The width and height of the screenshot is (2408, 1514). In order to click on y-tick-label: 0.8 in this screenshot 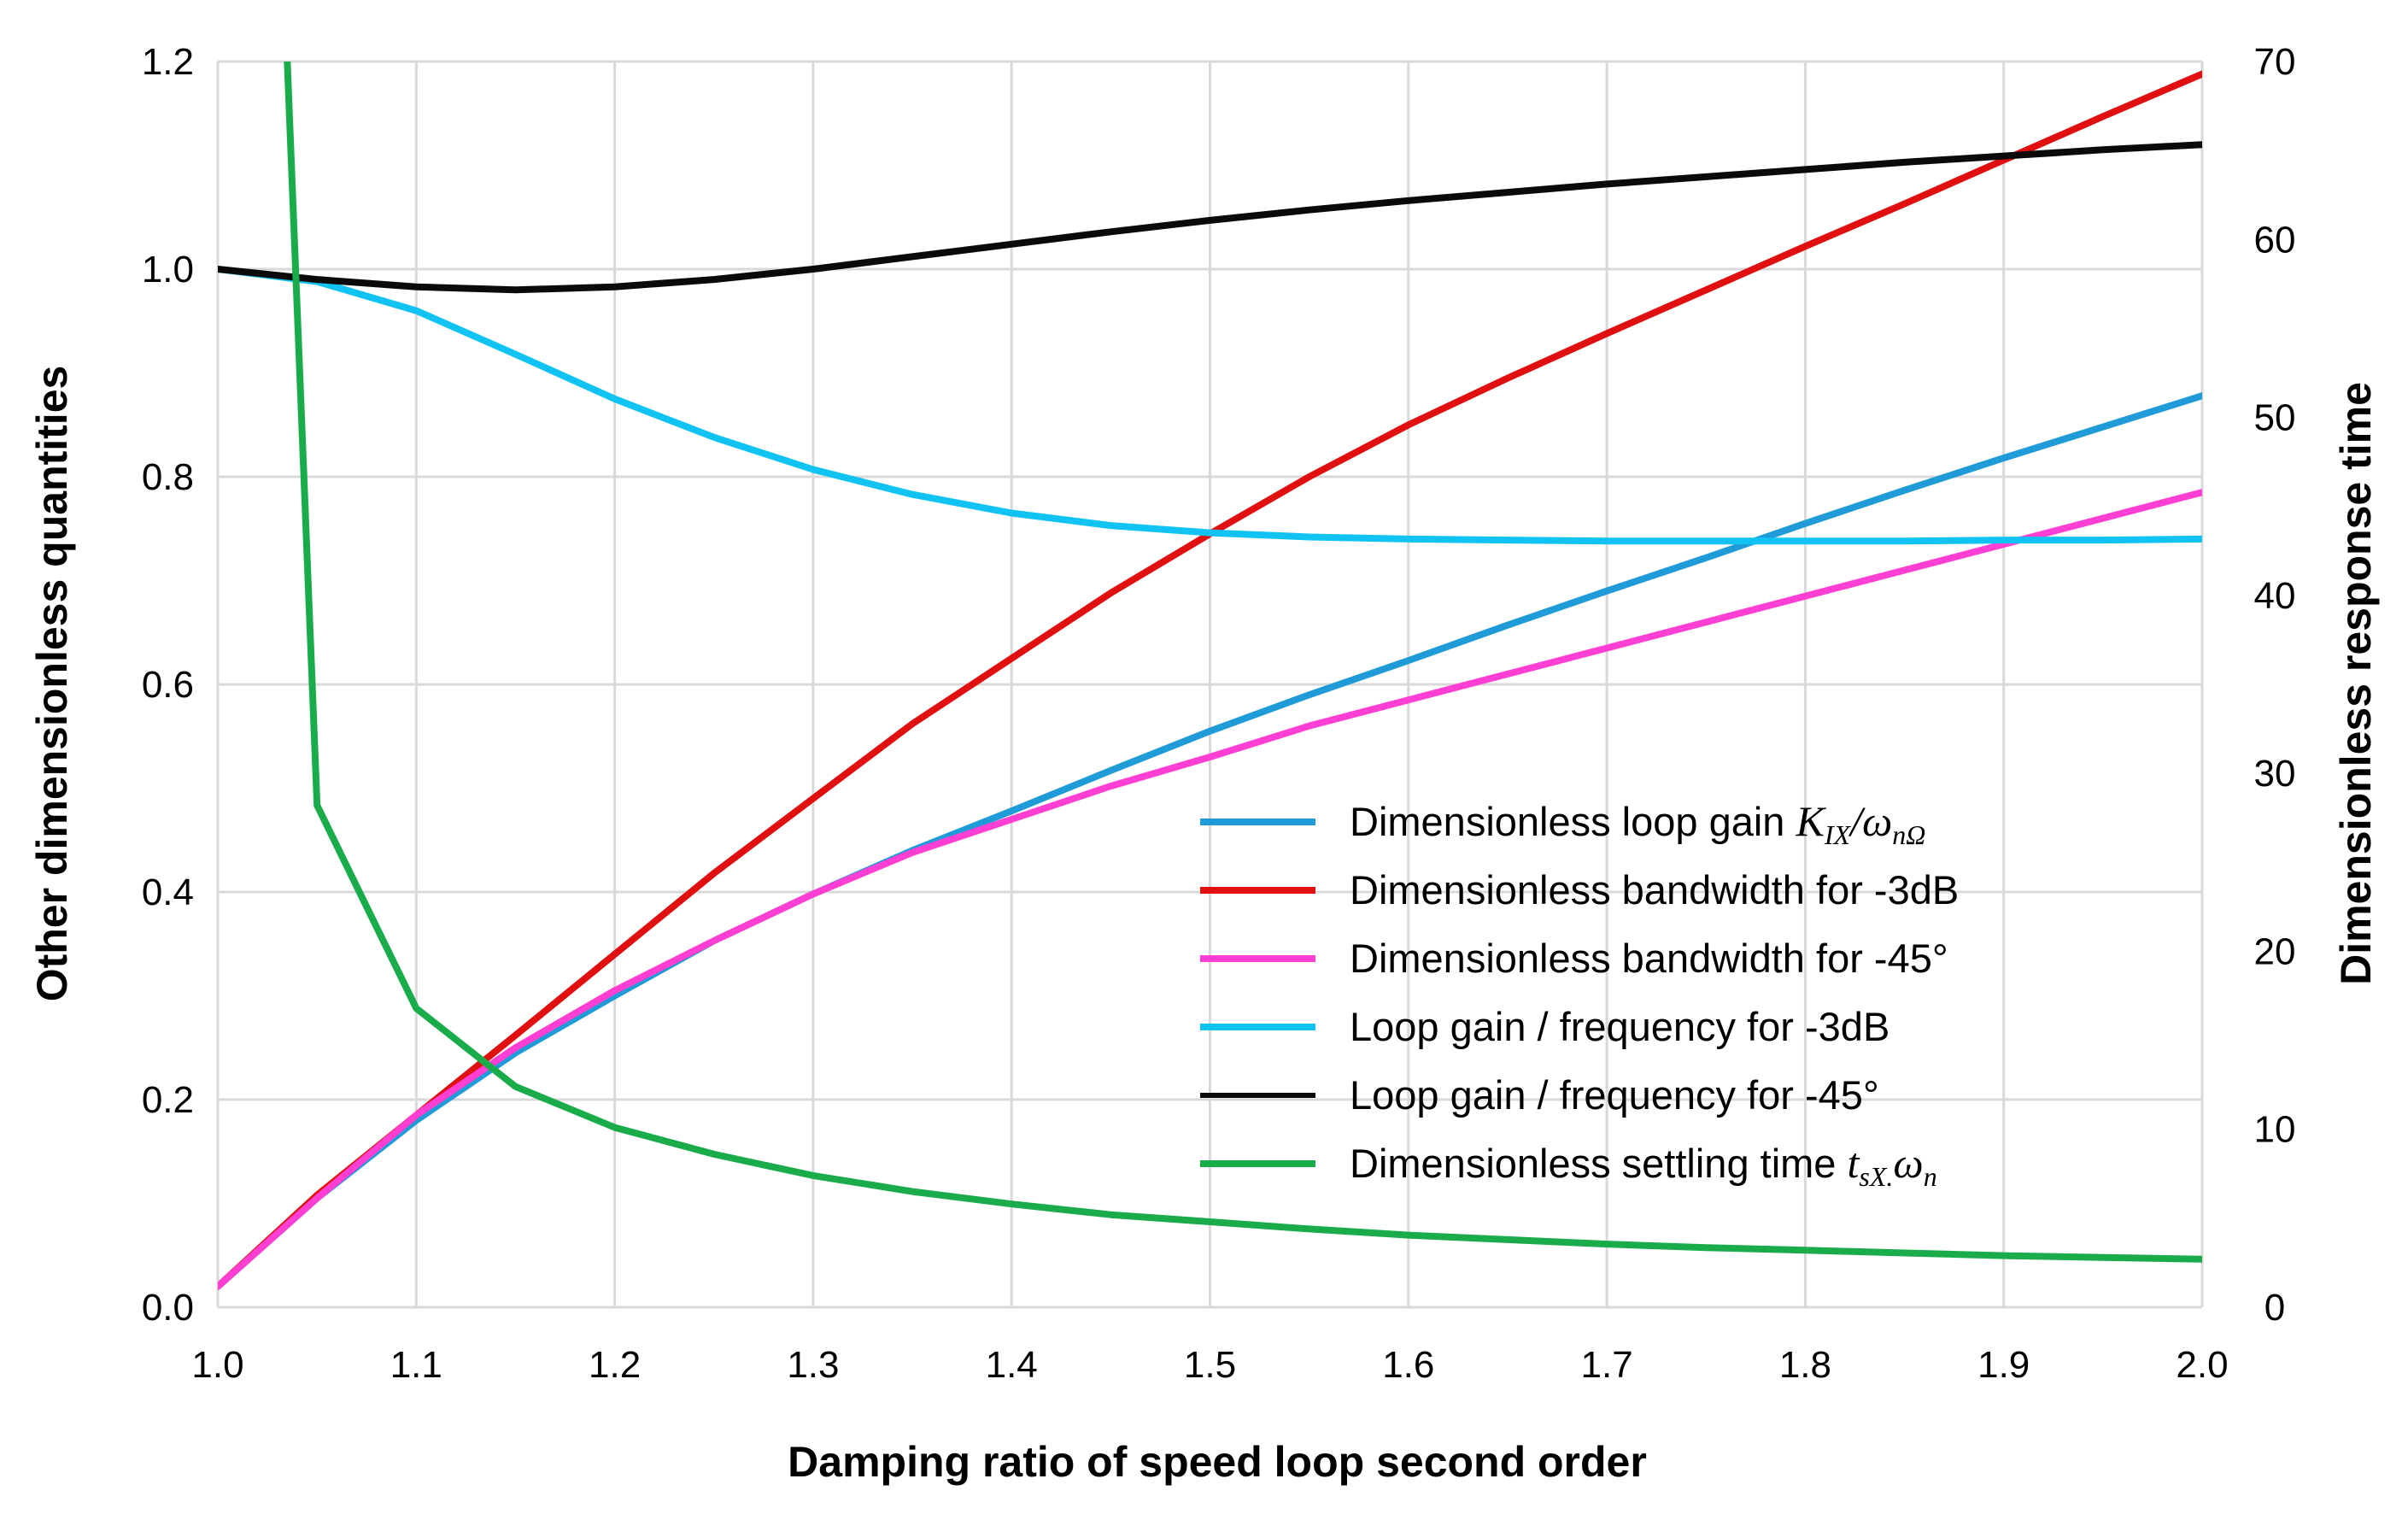, I will do `click(168, 477)`.